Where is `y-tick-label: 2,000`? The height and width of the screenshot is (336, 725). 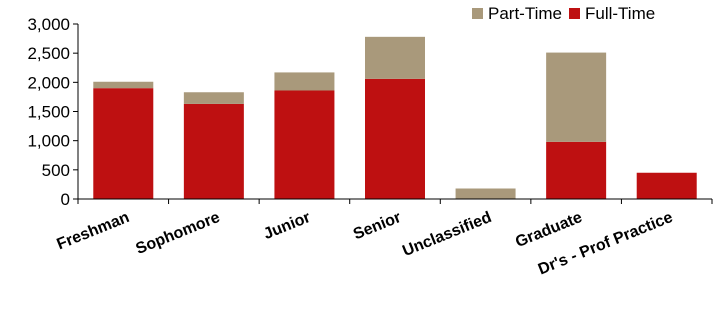 y-tick-label: 2,000 is located at coordinates (48, 82).